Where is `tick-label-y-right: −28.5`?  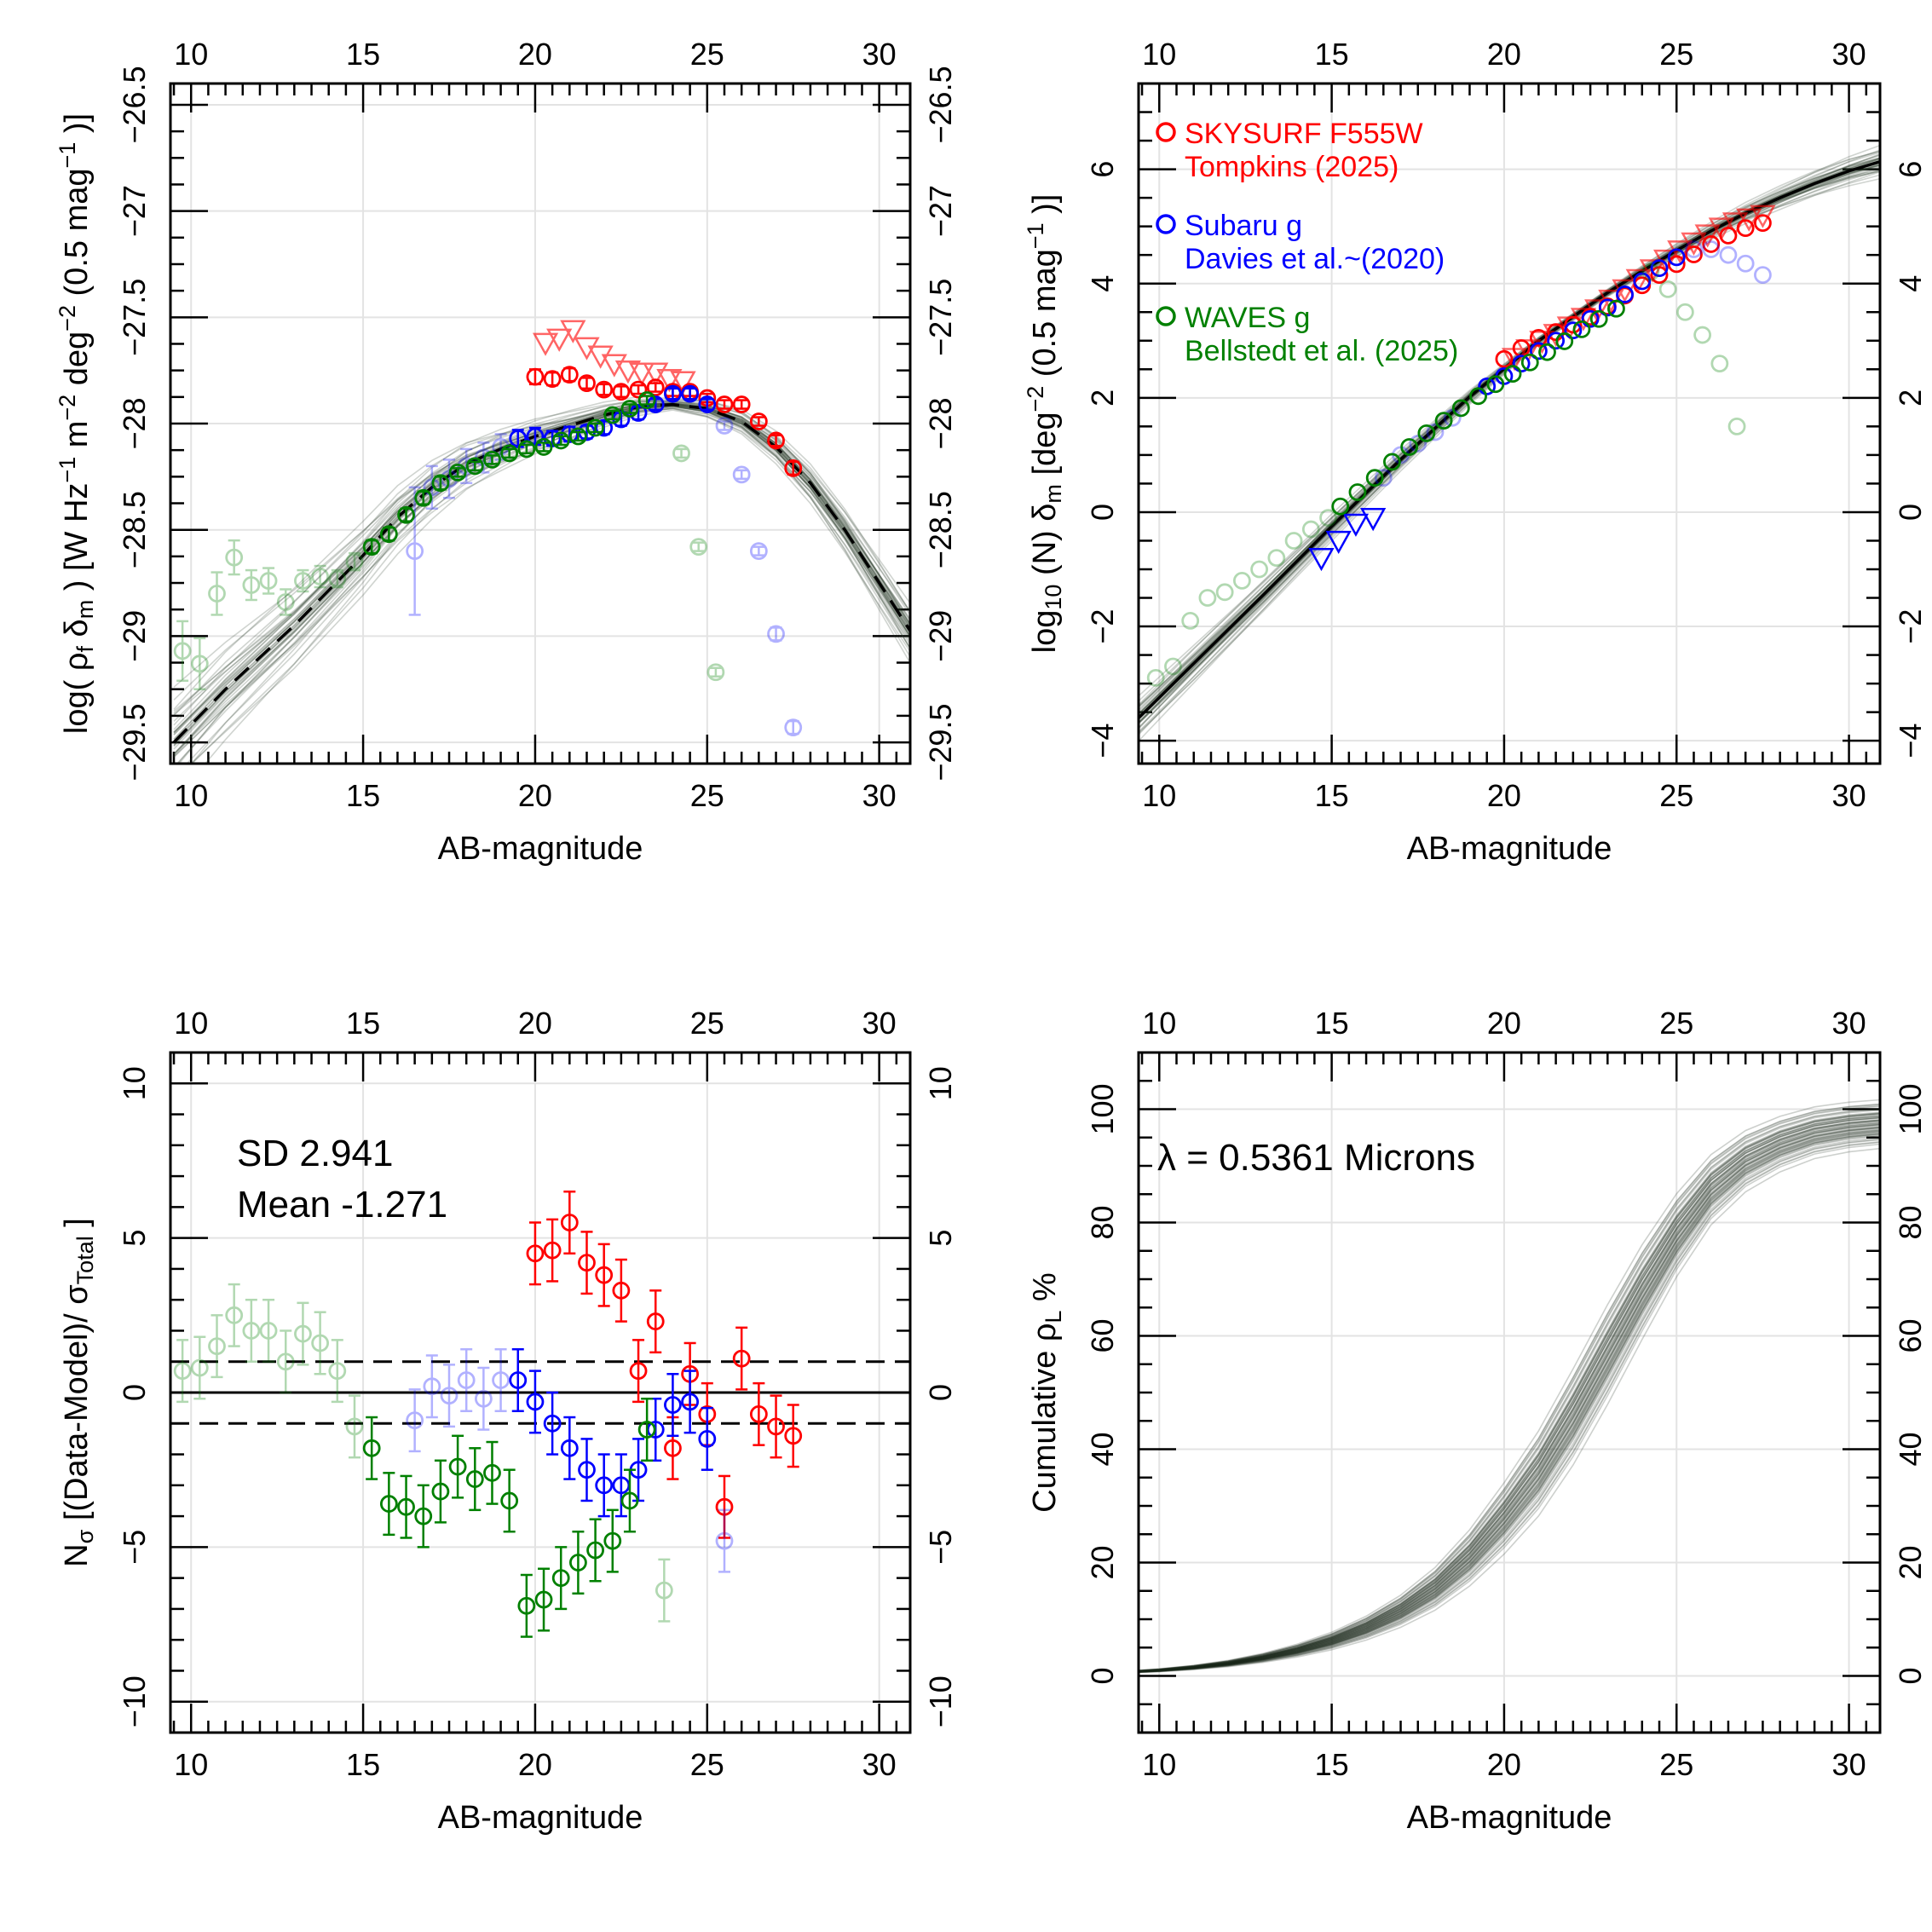
tick-label-y-right: −28.5 is located at coordinates (940, 530).